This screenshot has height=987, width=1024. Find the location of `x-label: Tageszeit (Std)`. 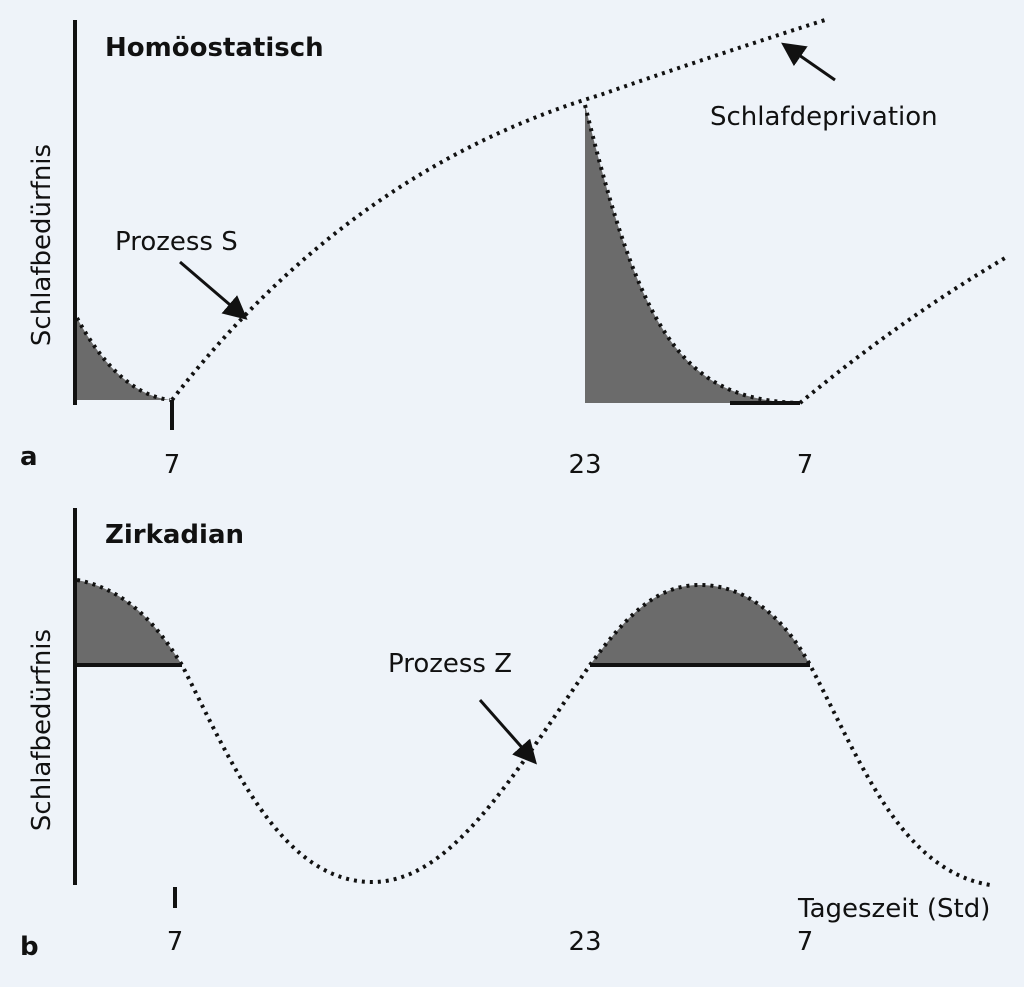

x-label: Tageszeit (Std) is located at coordinates (893, 909).